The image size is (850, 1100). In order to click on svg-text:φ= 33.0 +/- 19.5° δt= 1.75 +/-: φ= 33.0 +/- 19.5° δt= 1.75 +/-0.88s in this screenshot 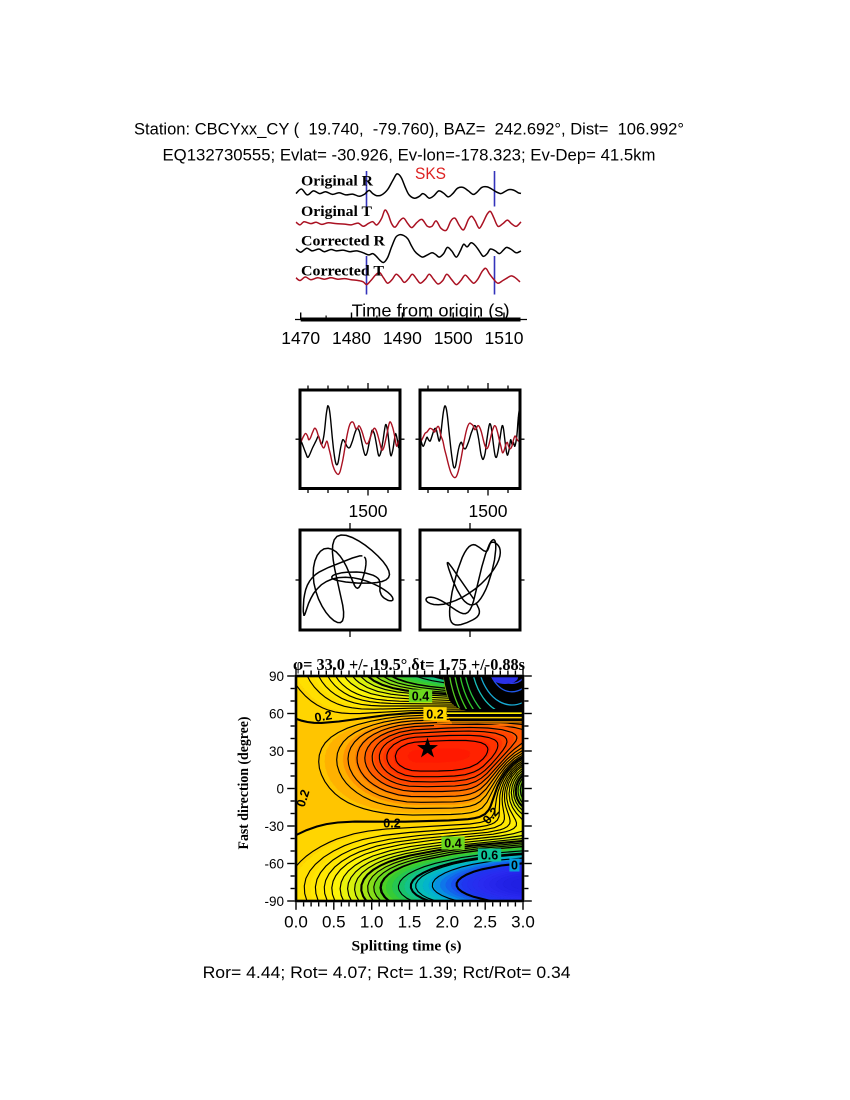, I will do `click(409, 664)`.